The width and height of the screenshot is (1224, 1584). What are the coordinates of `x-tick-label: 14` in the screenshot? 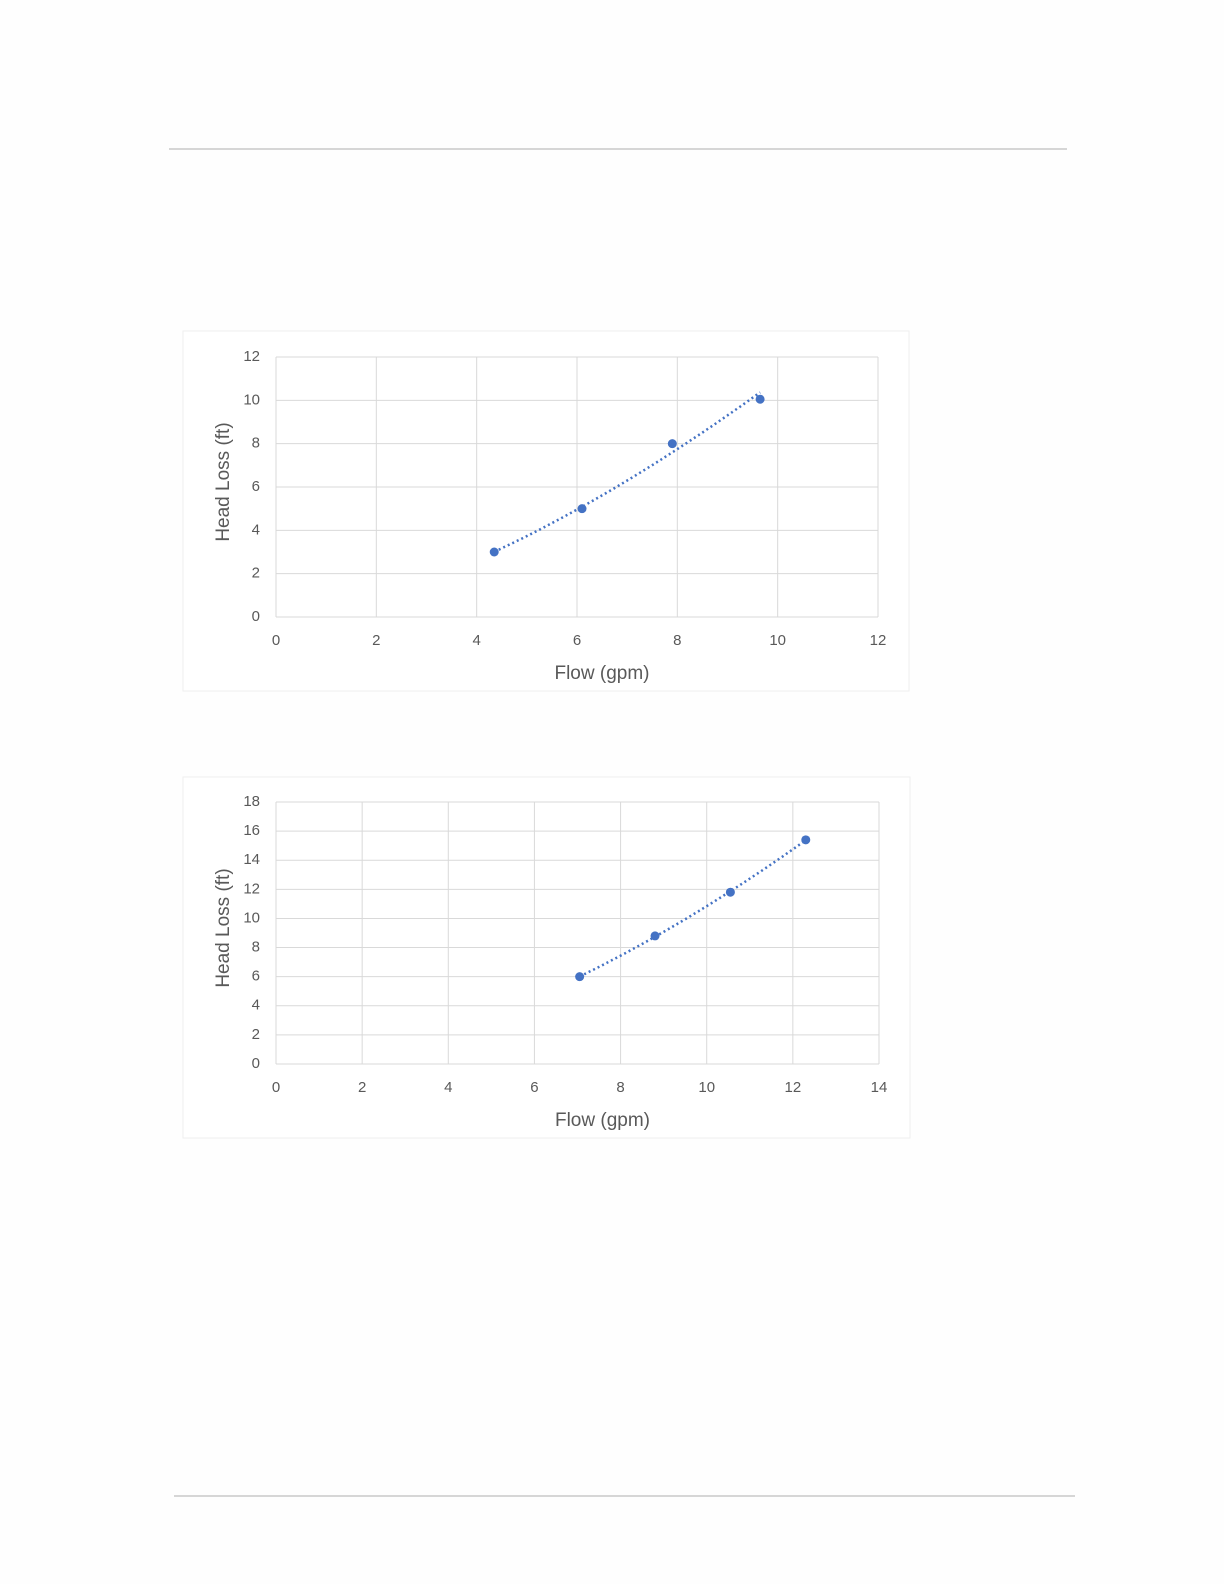 It's located at (879, 1087).